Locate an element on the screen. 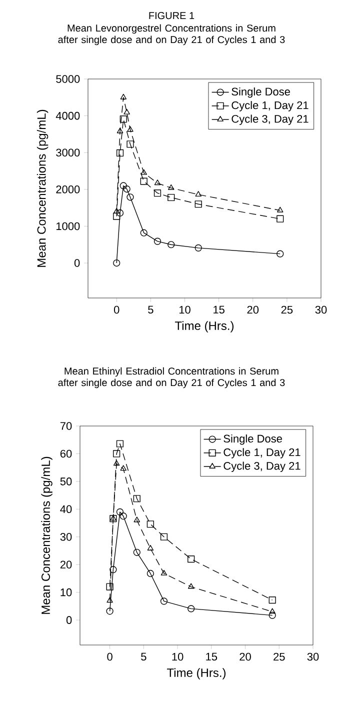 This screenshot has width=343, height=702. y-tick-label: 2000 is located at coordinates (68, 190).